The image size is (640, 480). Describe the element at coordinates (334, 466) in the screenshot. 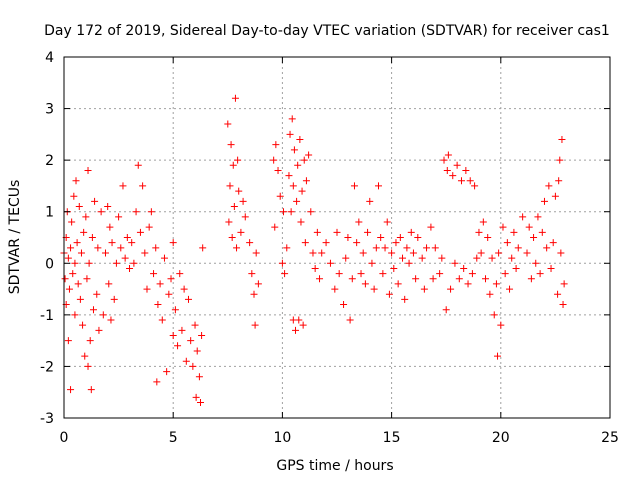

I see `x-axis-label: GPS time / hours` at that location.